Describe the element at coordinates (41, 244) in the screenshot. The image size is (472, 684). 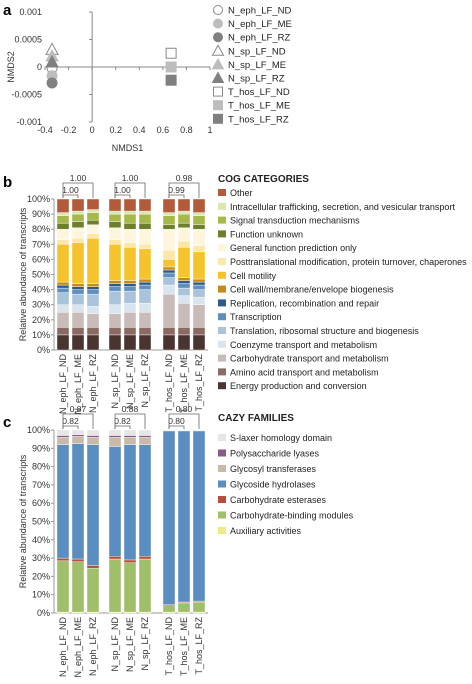
I see `y-tick-label: 70%` at that location.